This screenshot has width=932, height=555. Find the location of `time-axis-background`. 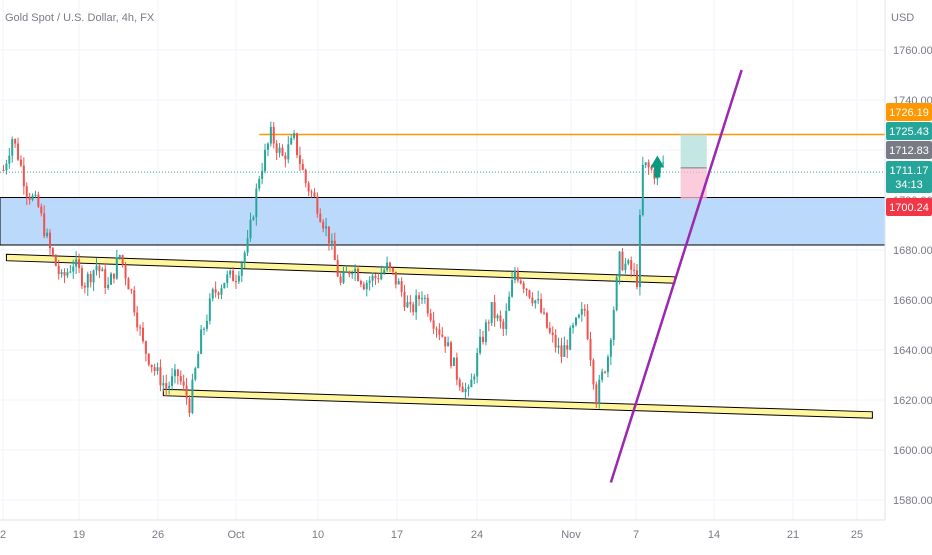

time-axis-background is located at coordinates (466, 535).